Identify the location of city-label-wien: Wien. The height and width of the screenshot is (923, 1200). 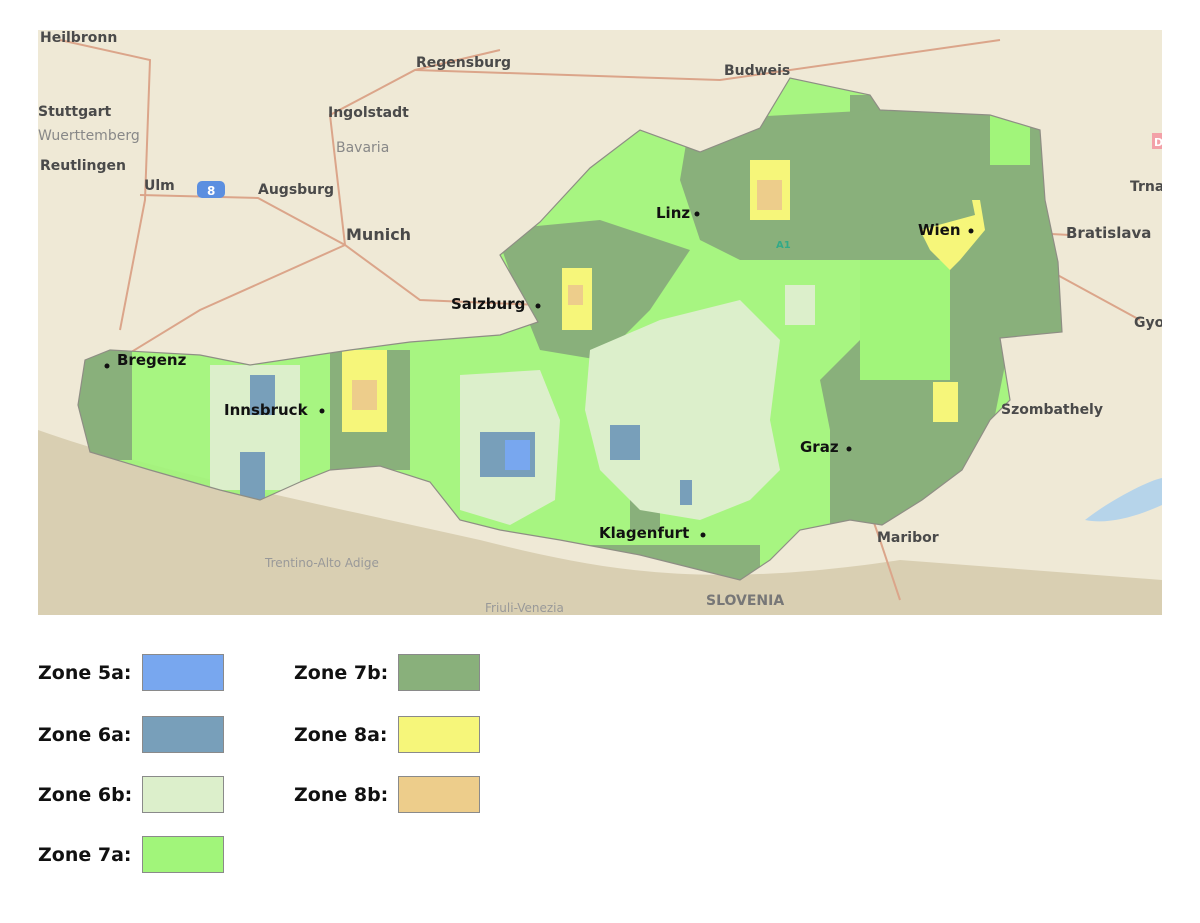
(939, 230).